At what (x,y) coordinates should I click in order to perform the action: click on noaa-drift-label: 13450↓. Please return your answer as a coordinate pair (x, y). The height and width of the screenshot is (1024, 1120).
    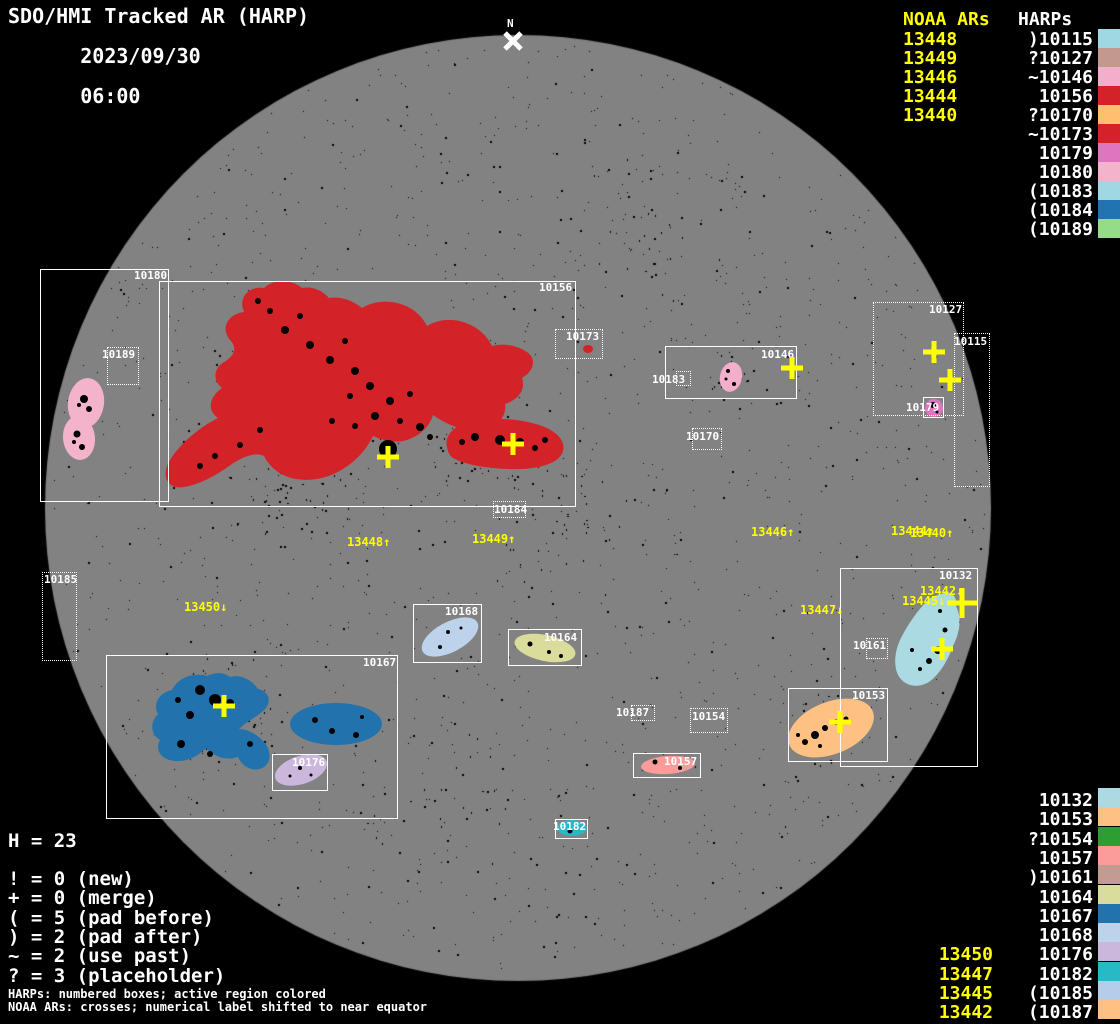
    Looking at the image, I should click on (206, 607).